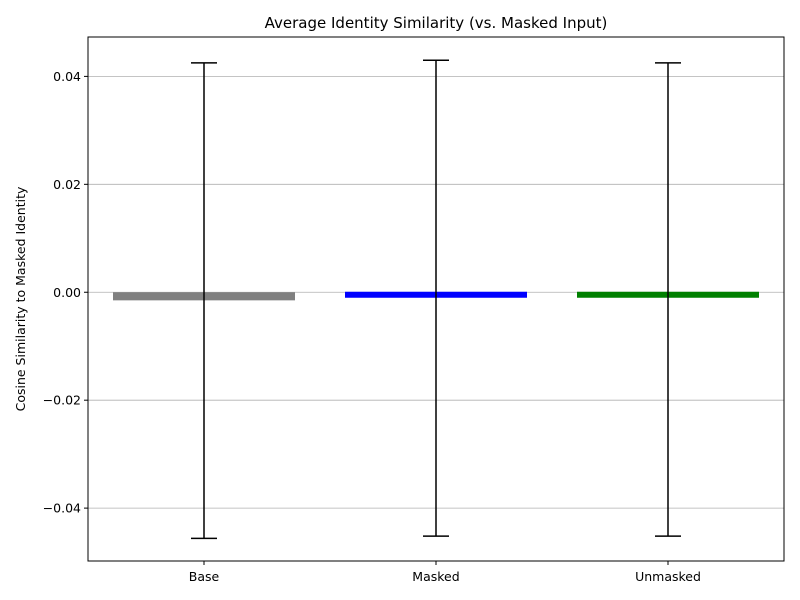 Image resolution: width=800 pixels, height=600 pixels. I want to click on y-tick-label: 0.00, so click(67, 292).